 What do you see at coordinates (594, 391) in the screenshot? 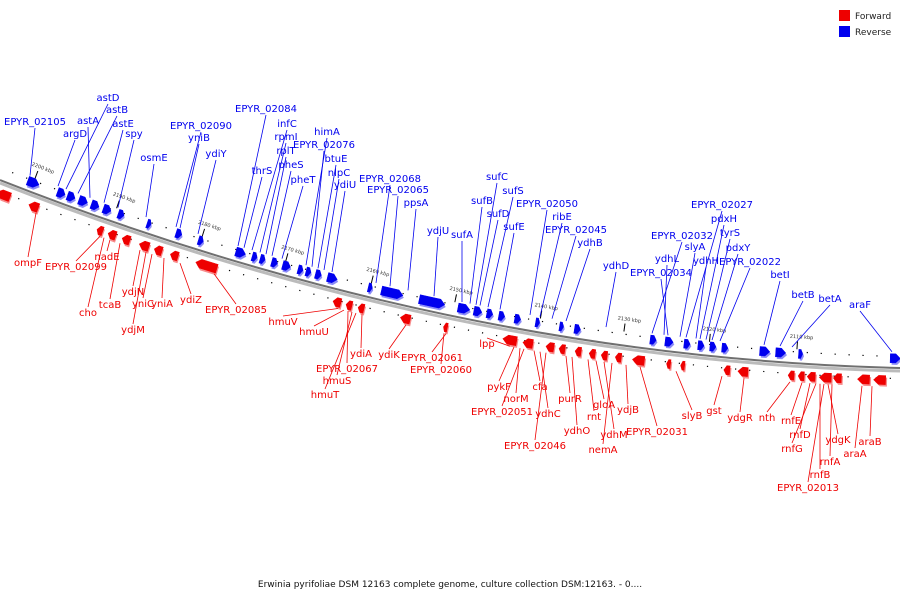
I see `gene-label-rnt: rnt` at bounding box center [594, 391].